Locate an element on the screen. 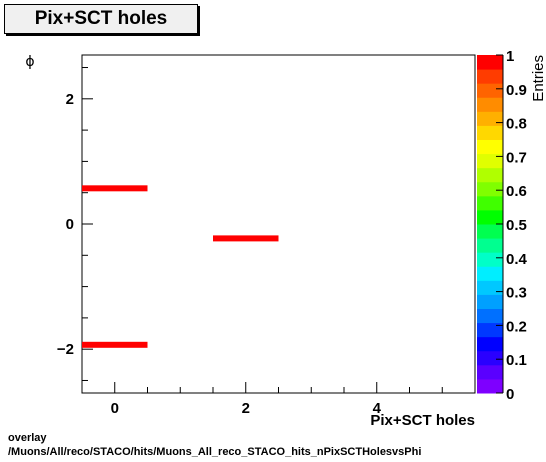 The image size is (546, 462). y-tick-label: 2 is located at coordinates (70, 99).